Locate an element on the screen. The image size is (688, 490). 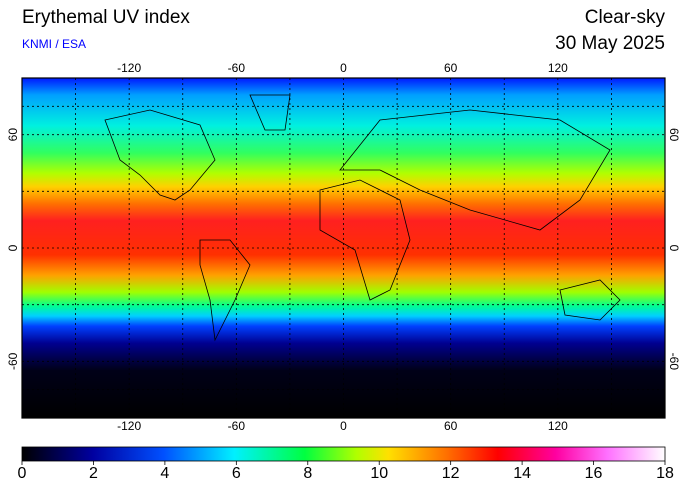
lat-label-right: 60 is located at coordinates (674, 135).